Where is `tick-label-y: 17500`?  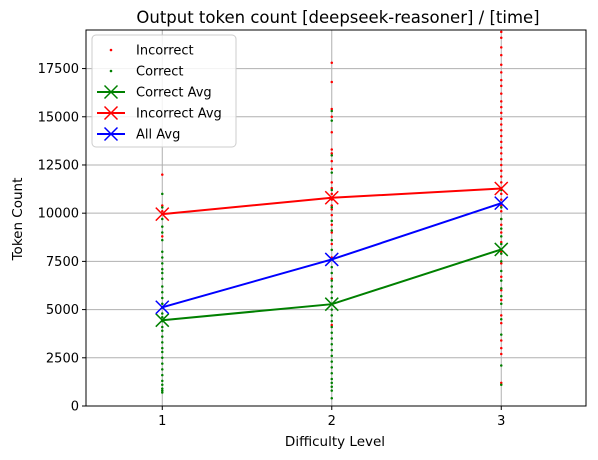
tick-label-y: 17500 is located at coordinates (58, 69).